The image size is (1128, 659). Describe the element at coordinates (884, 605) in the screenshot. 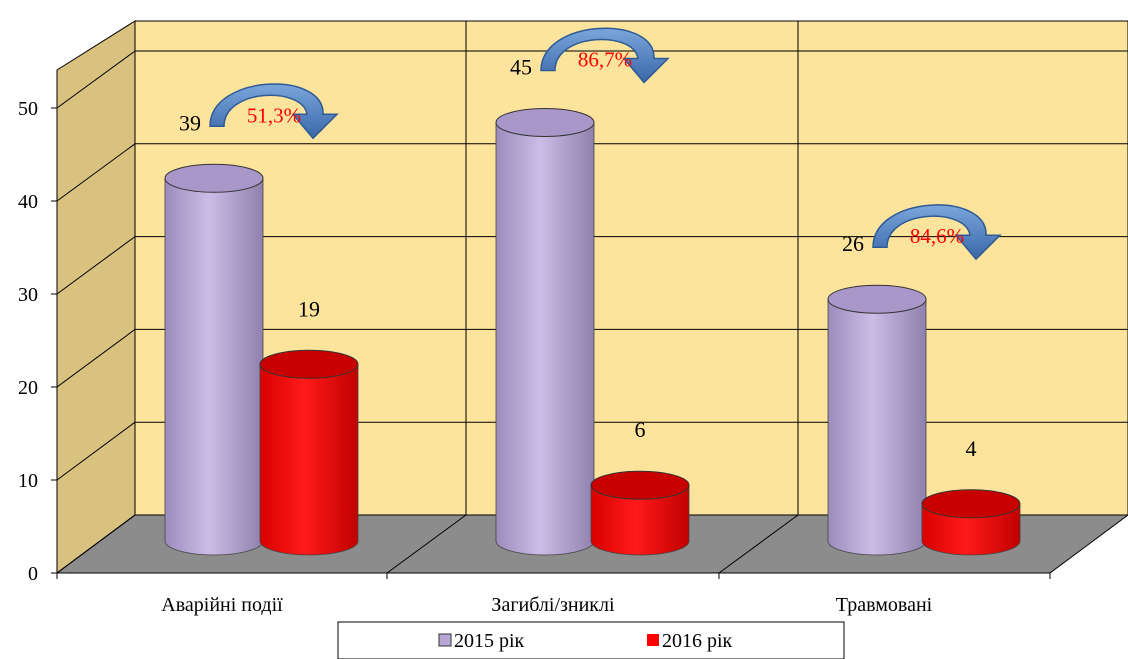

I see `x-category-label: Травмовані` at that location.